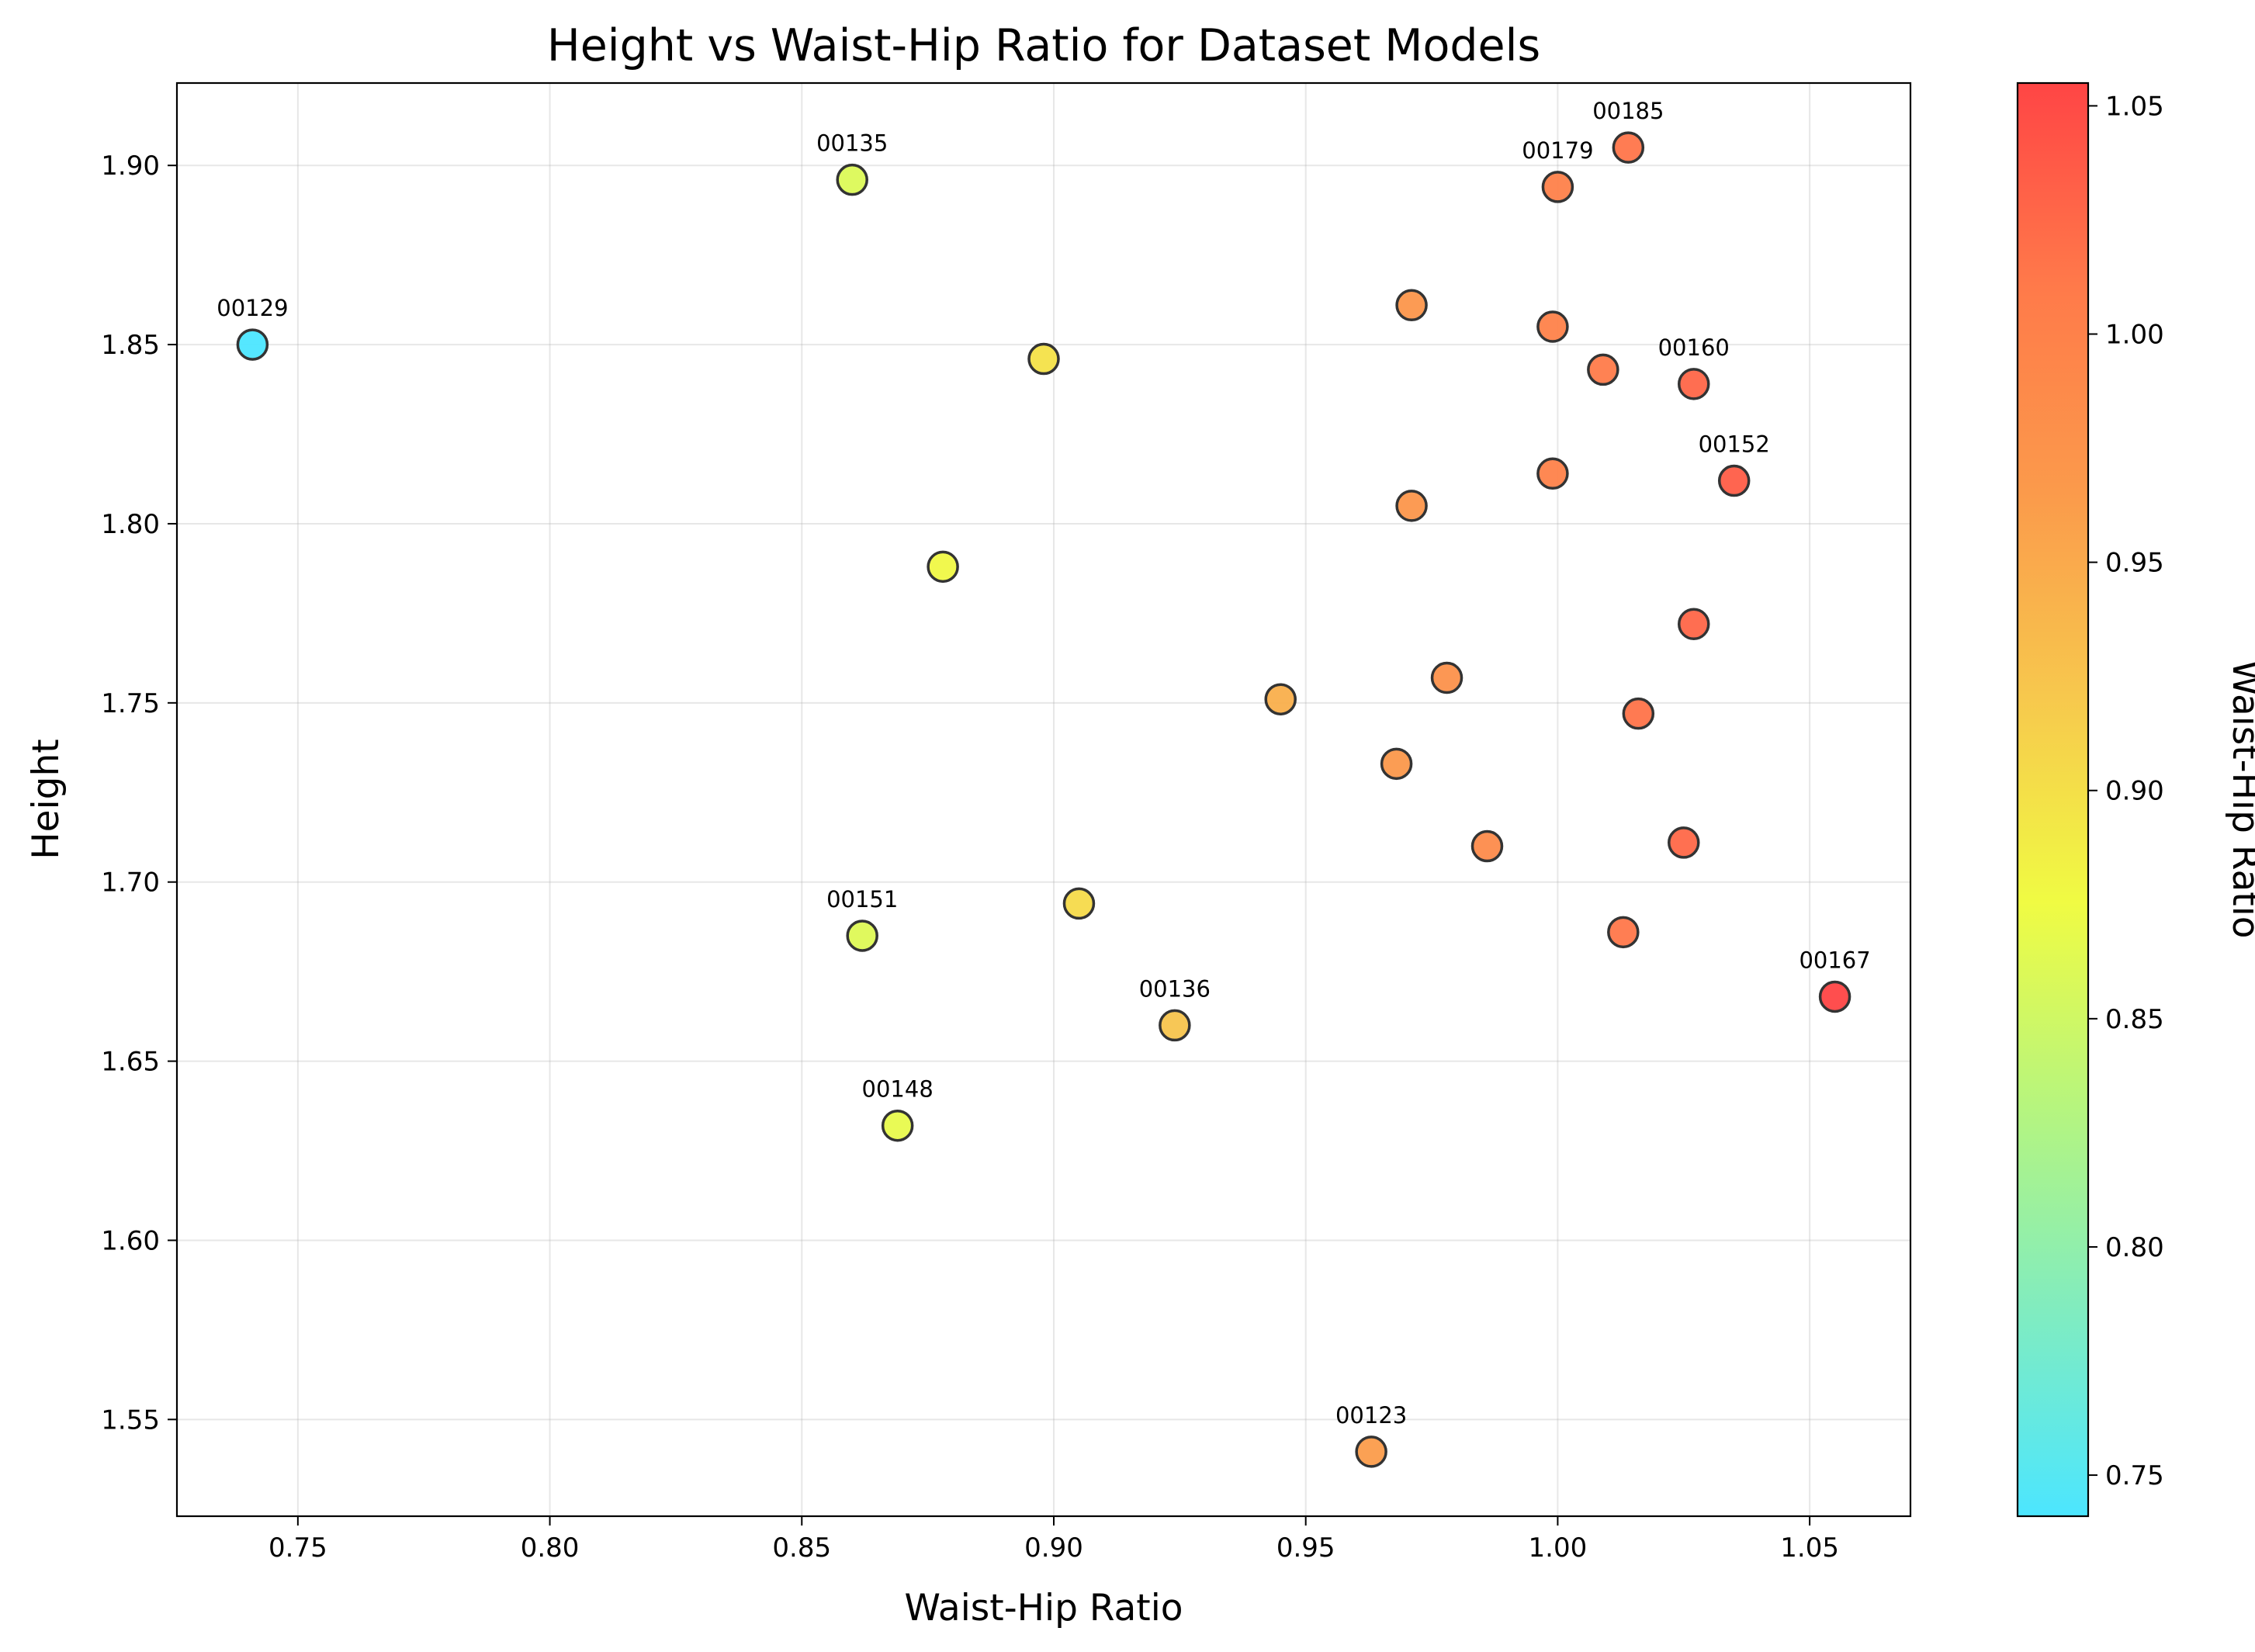 The image size is (2255, 1652). Describe the element at coordinates (139, 793) in the screenshot. I see `y-axis-ticks: 1.55 1.60 1.65 1.70 1.75 1.80 1.85 1.90` at that location.